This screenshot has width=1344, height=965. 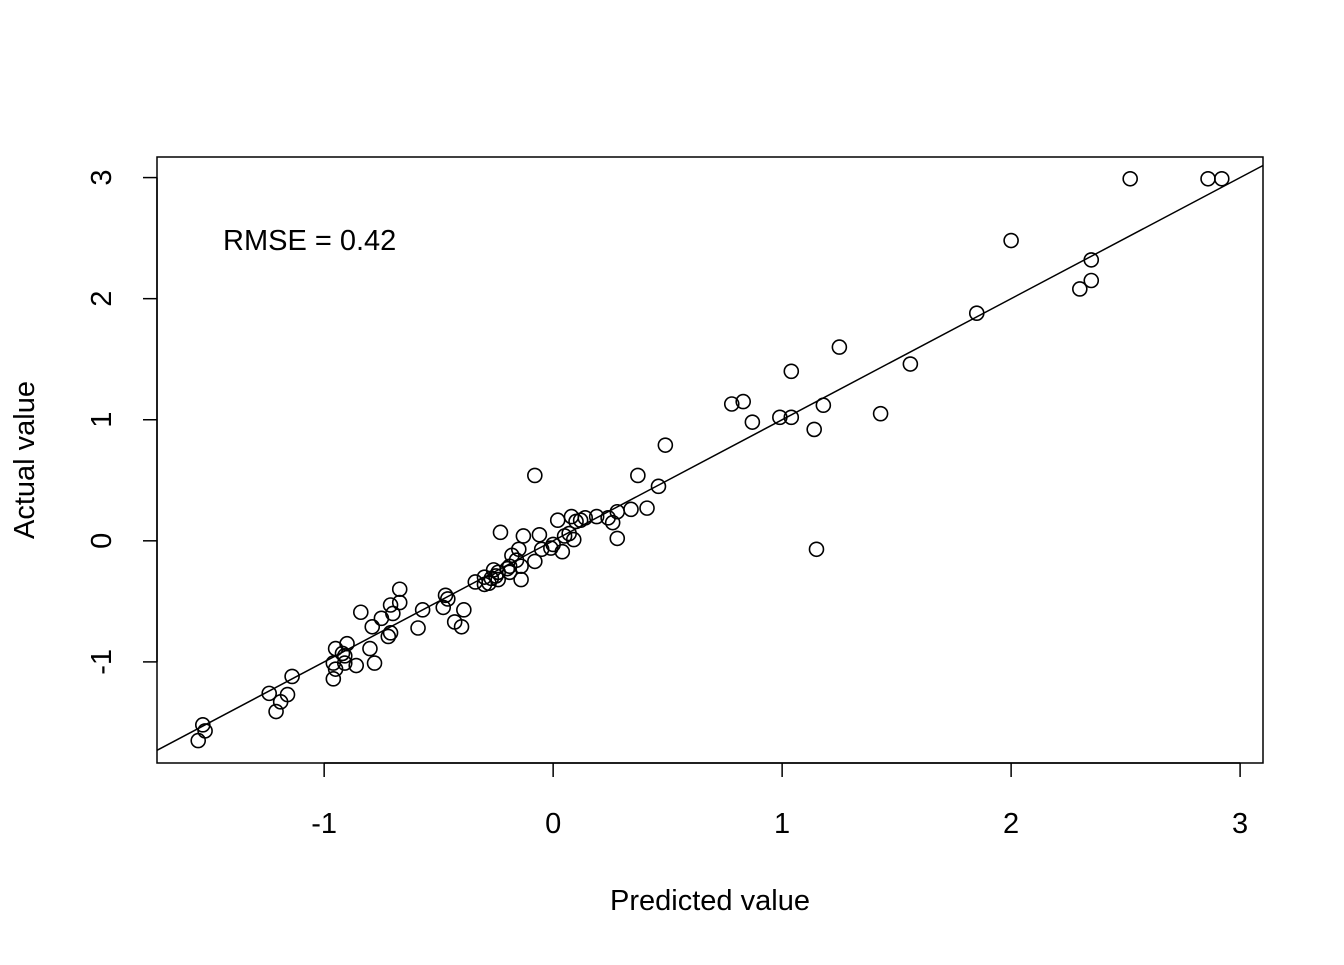 What do you see at coordinates (102, 420) in the screenshot?
I see `y-tick-label: 1` at bounding box center [102, 420].